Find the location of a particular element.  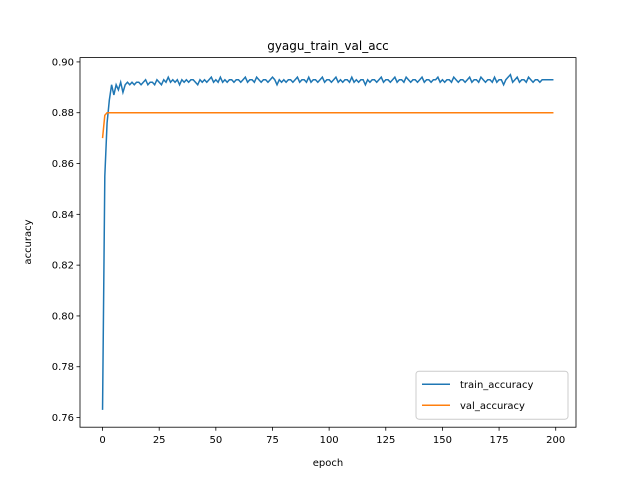

y-tick-label: 0.82 is located at coordinates (63, 266).